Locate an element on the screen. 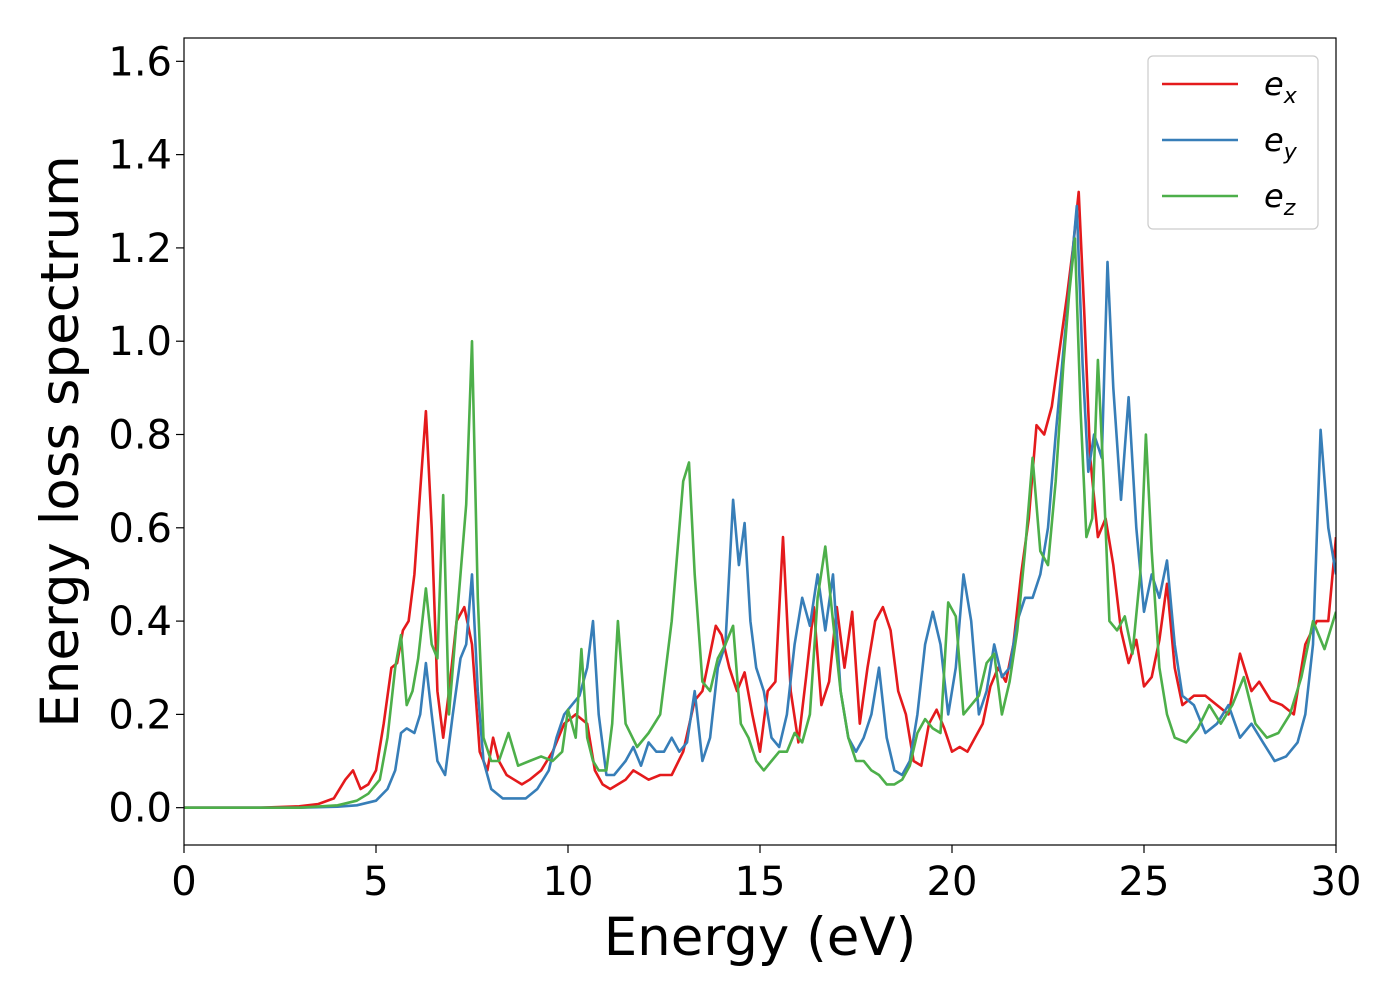 The height and width of the screenshot is (1000, 1400). legend-label-x: ex is located at coordinates (1281, 87).